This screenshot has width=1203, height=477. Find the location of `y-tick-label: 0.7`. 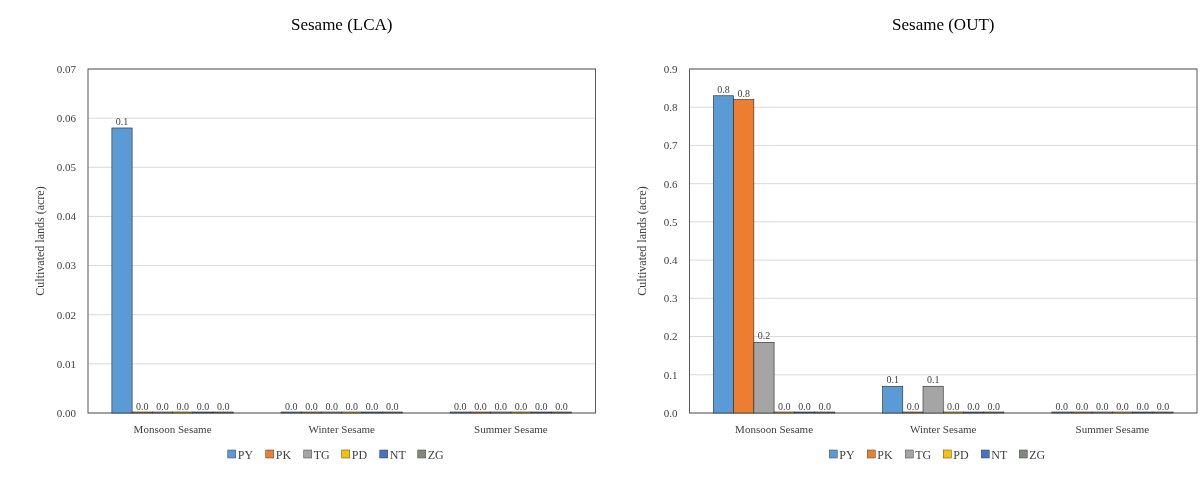

y-tick-label: 0.7 is located at coordinates (670, 145).